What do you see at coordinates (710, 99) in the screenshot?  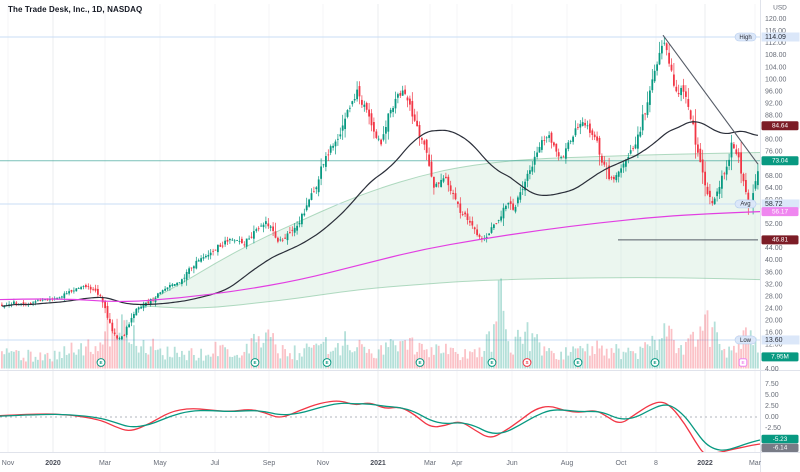 I see `downtrend-line` at bounding box center [710, 99].